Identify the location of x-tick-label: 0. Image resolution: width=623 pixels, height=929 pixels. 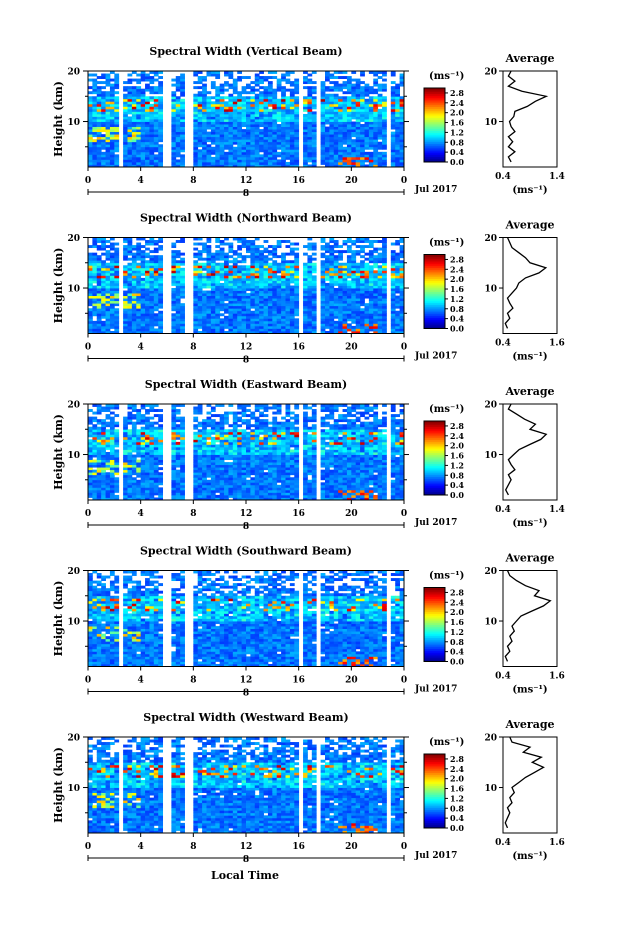
(88, 348).